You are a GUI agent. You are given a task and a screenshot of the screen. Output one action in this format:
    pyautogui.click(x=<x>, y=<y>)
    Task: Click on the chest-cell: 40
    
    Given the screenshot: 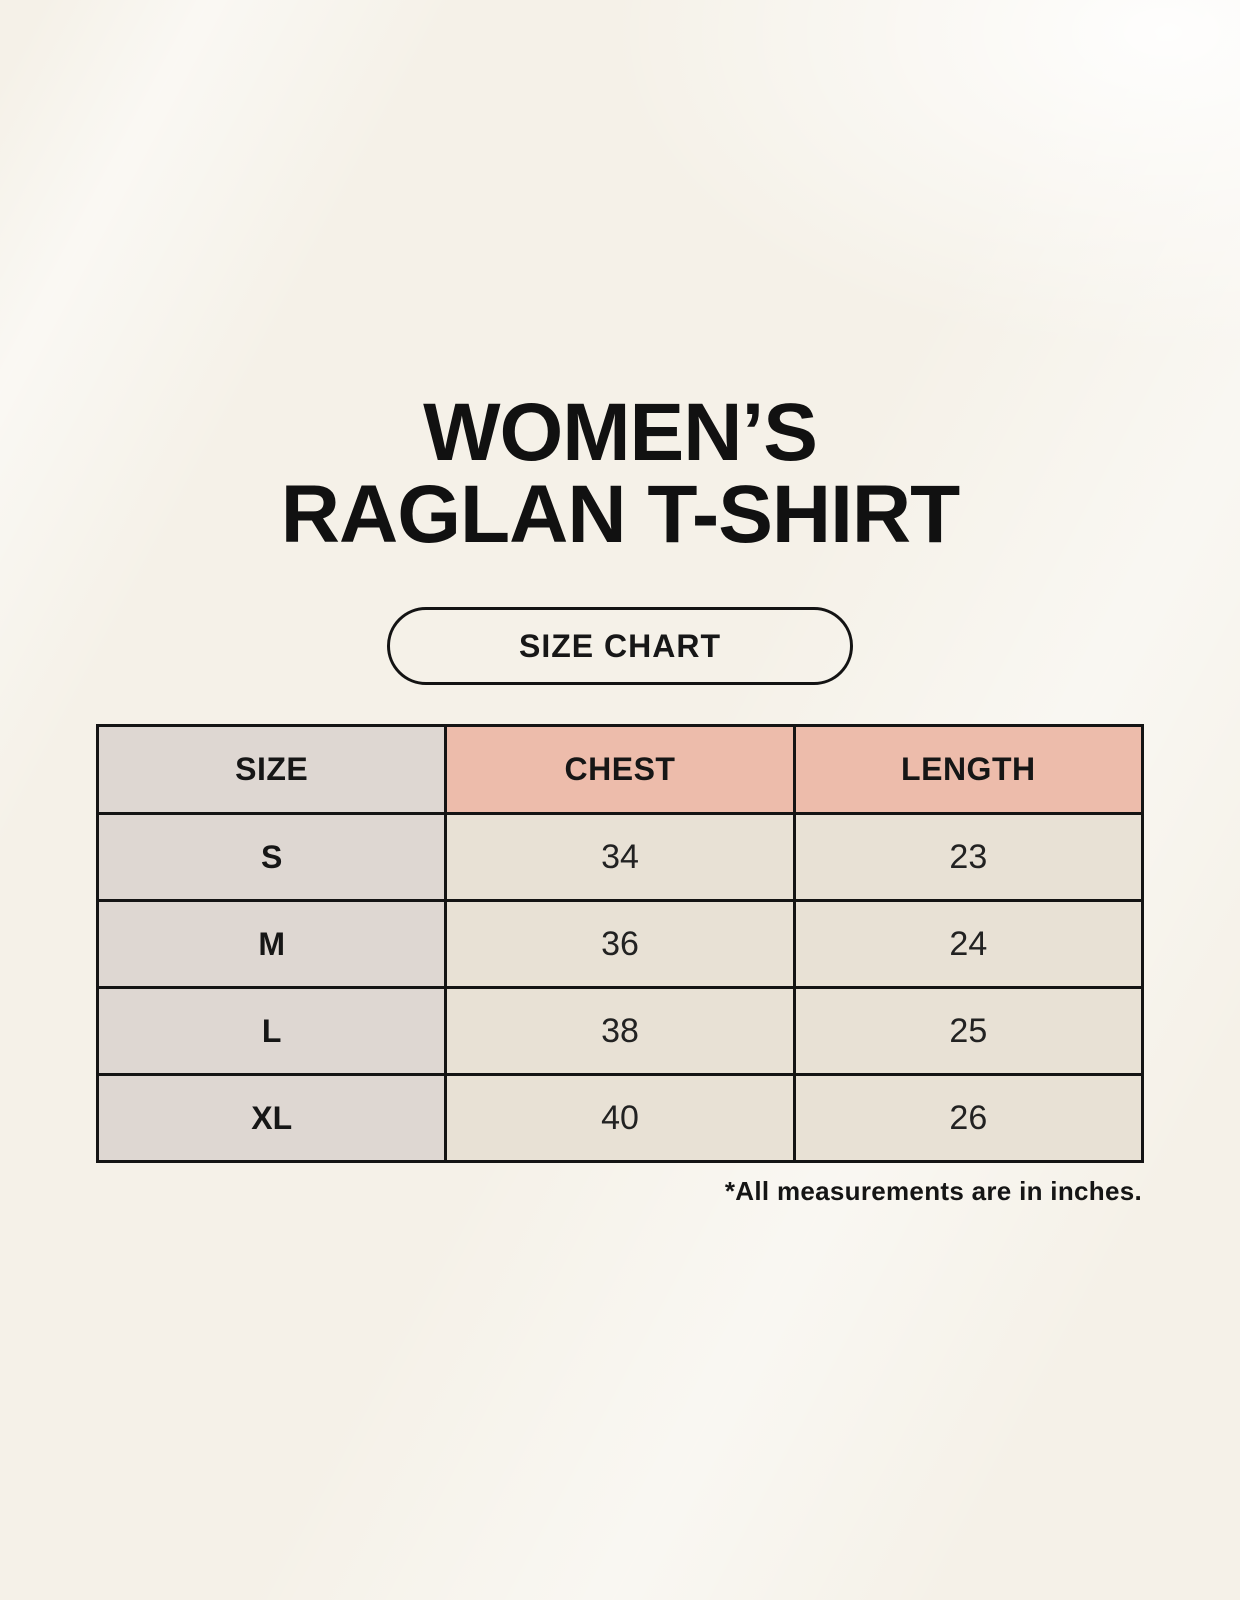 What is the action you would take?
    pyautogui.click(x=620, y=1118)
    